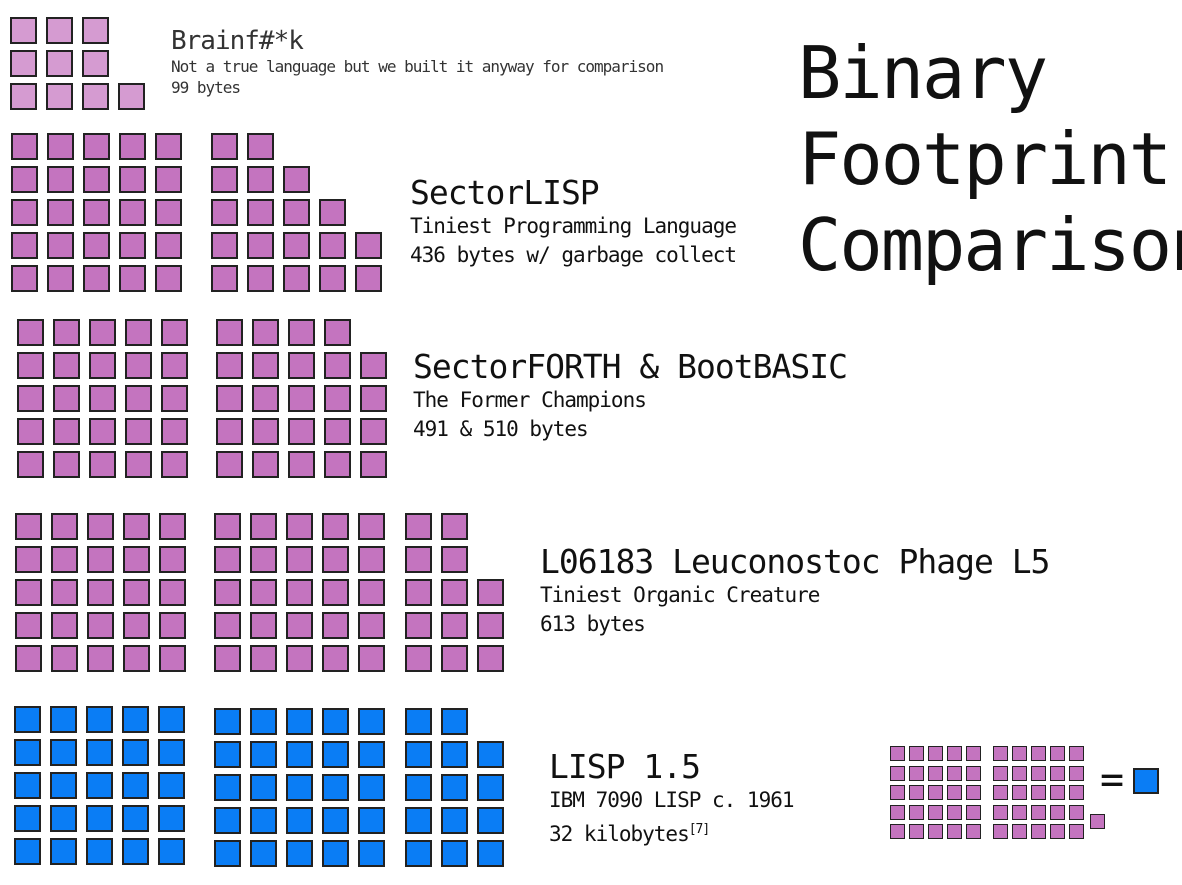  What do you see at coordinates (573, 226) in the screenshot?
I see `sectorlisp-description: Tiniest Programming Language` at bounding box center [573, 226].